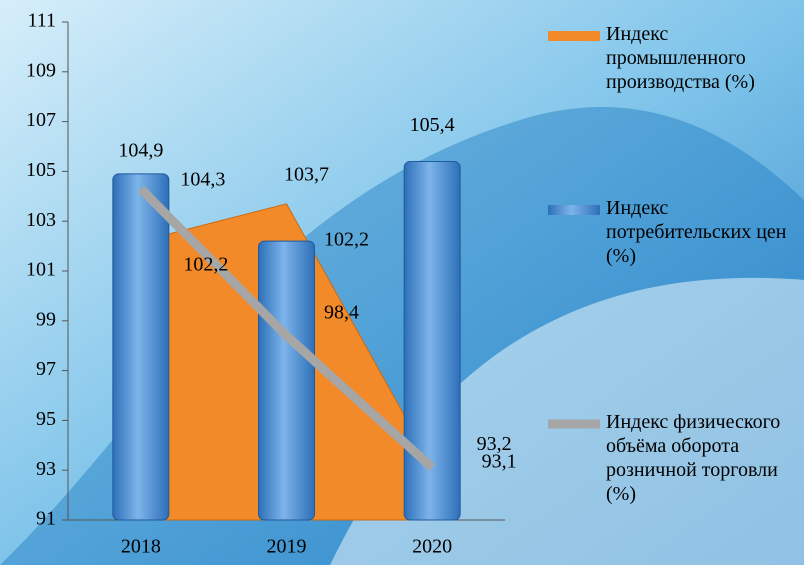 The image size is (804, 565). I want to click on y-tick-label: 105, so click(41, 170).